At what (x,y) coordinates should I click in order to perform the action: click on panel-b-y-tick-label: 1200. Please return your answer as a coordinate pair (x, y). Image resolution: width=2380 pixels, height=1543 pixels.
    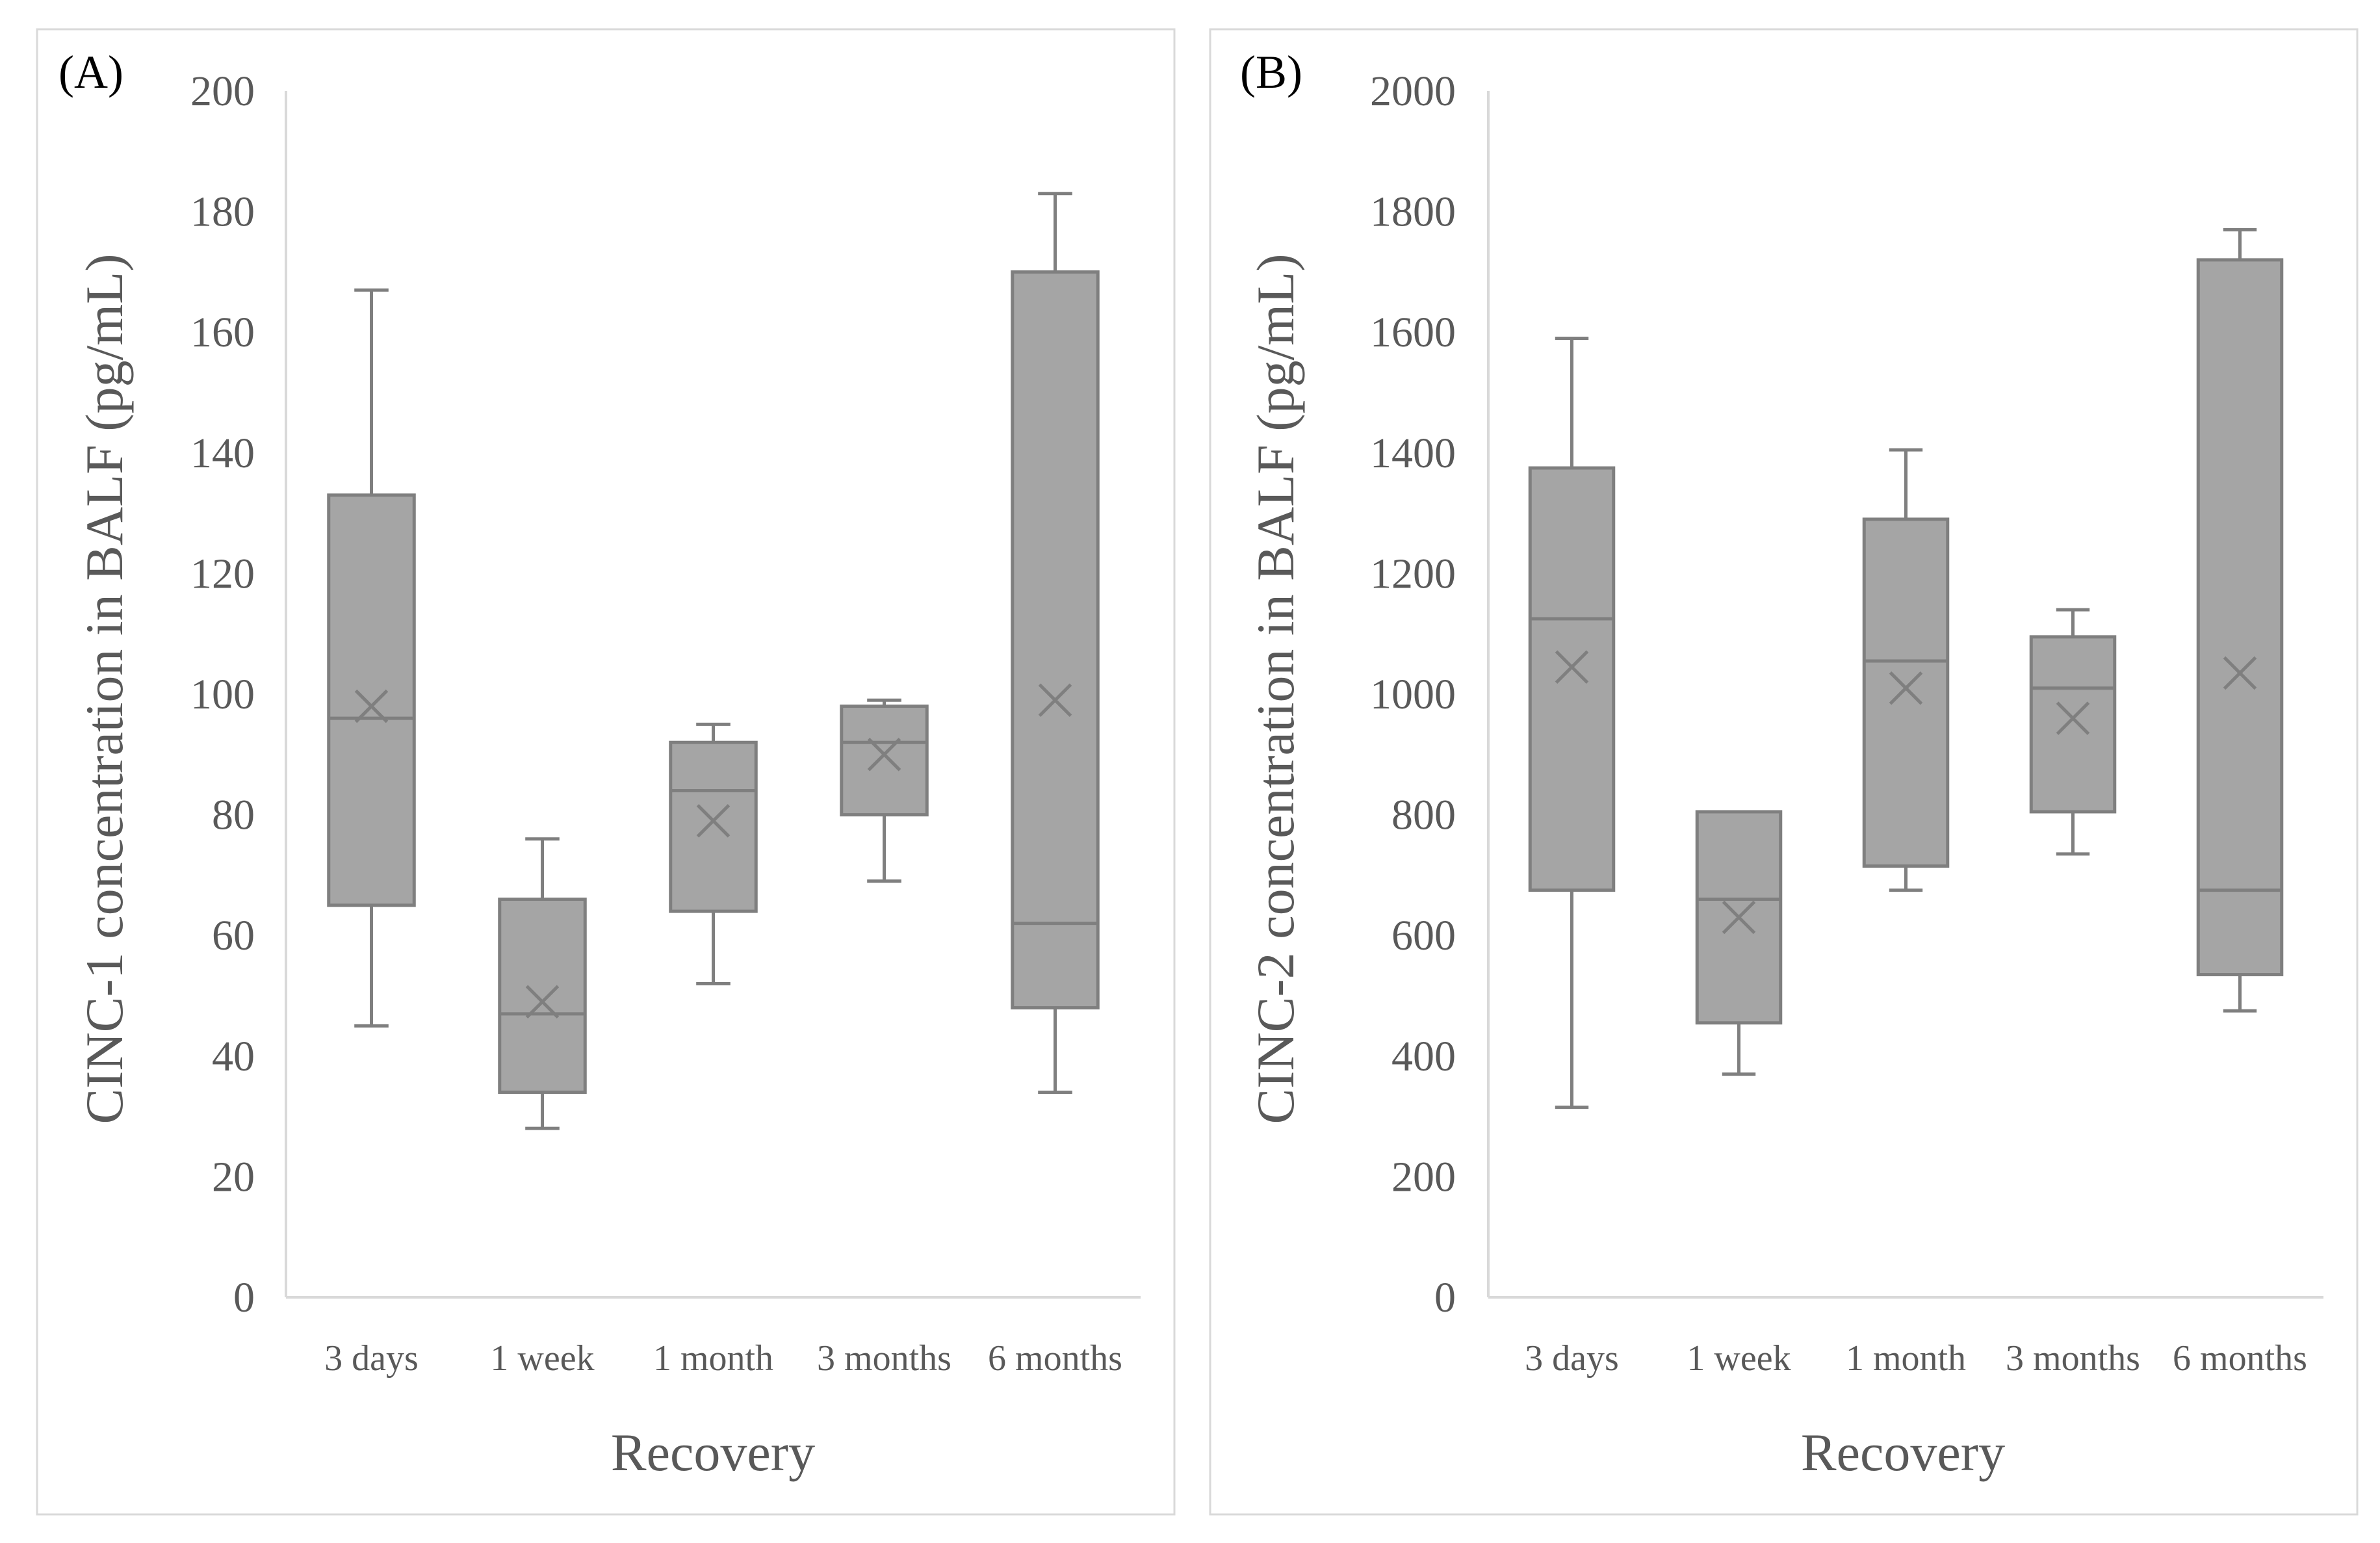
    Looking at the image, I should click on (1413, 573).